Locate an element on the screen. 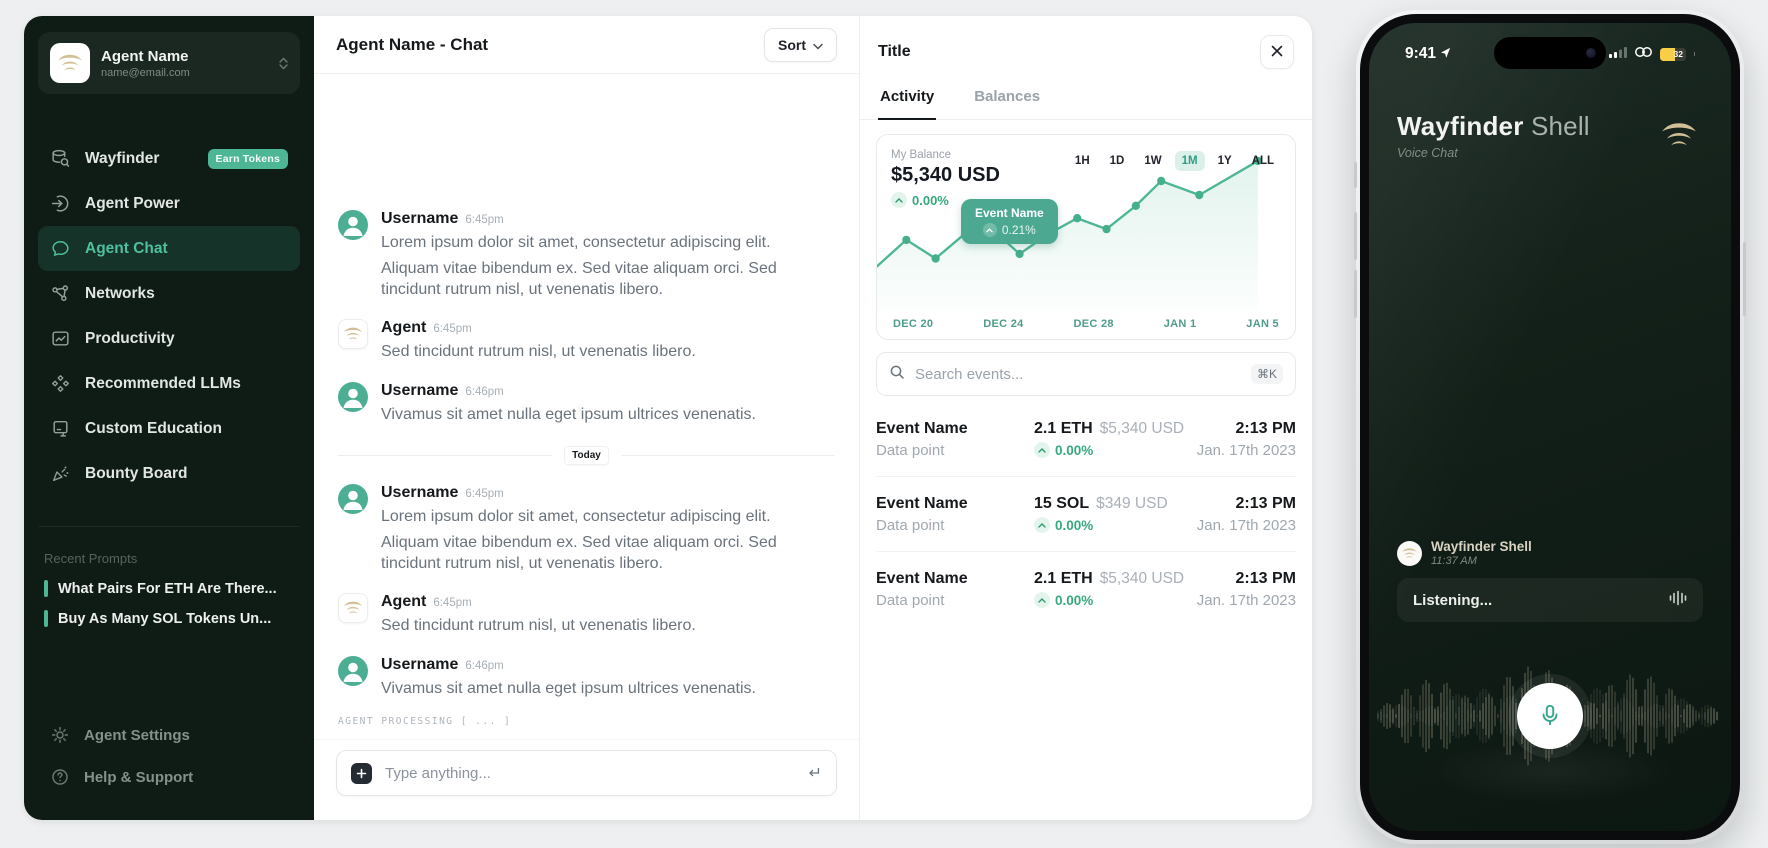 Image resolution: width=1768 pixels, height=848 pixels. time-range-selector: 1H 1D 1W 1M 1Y ALL is located at coordinates (1174, 161).